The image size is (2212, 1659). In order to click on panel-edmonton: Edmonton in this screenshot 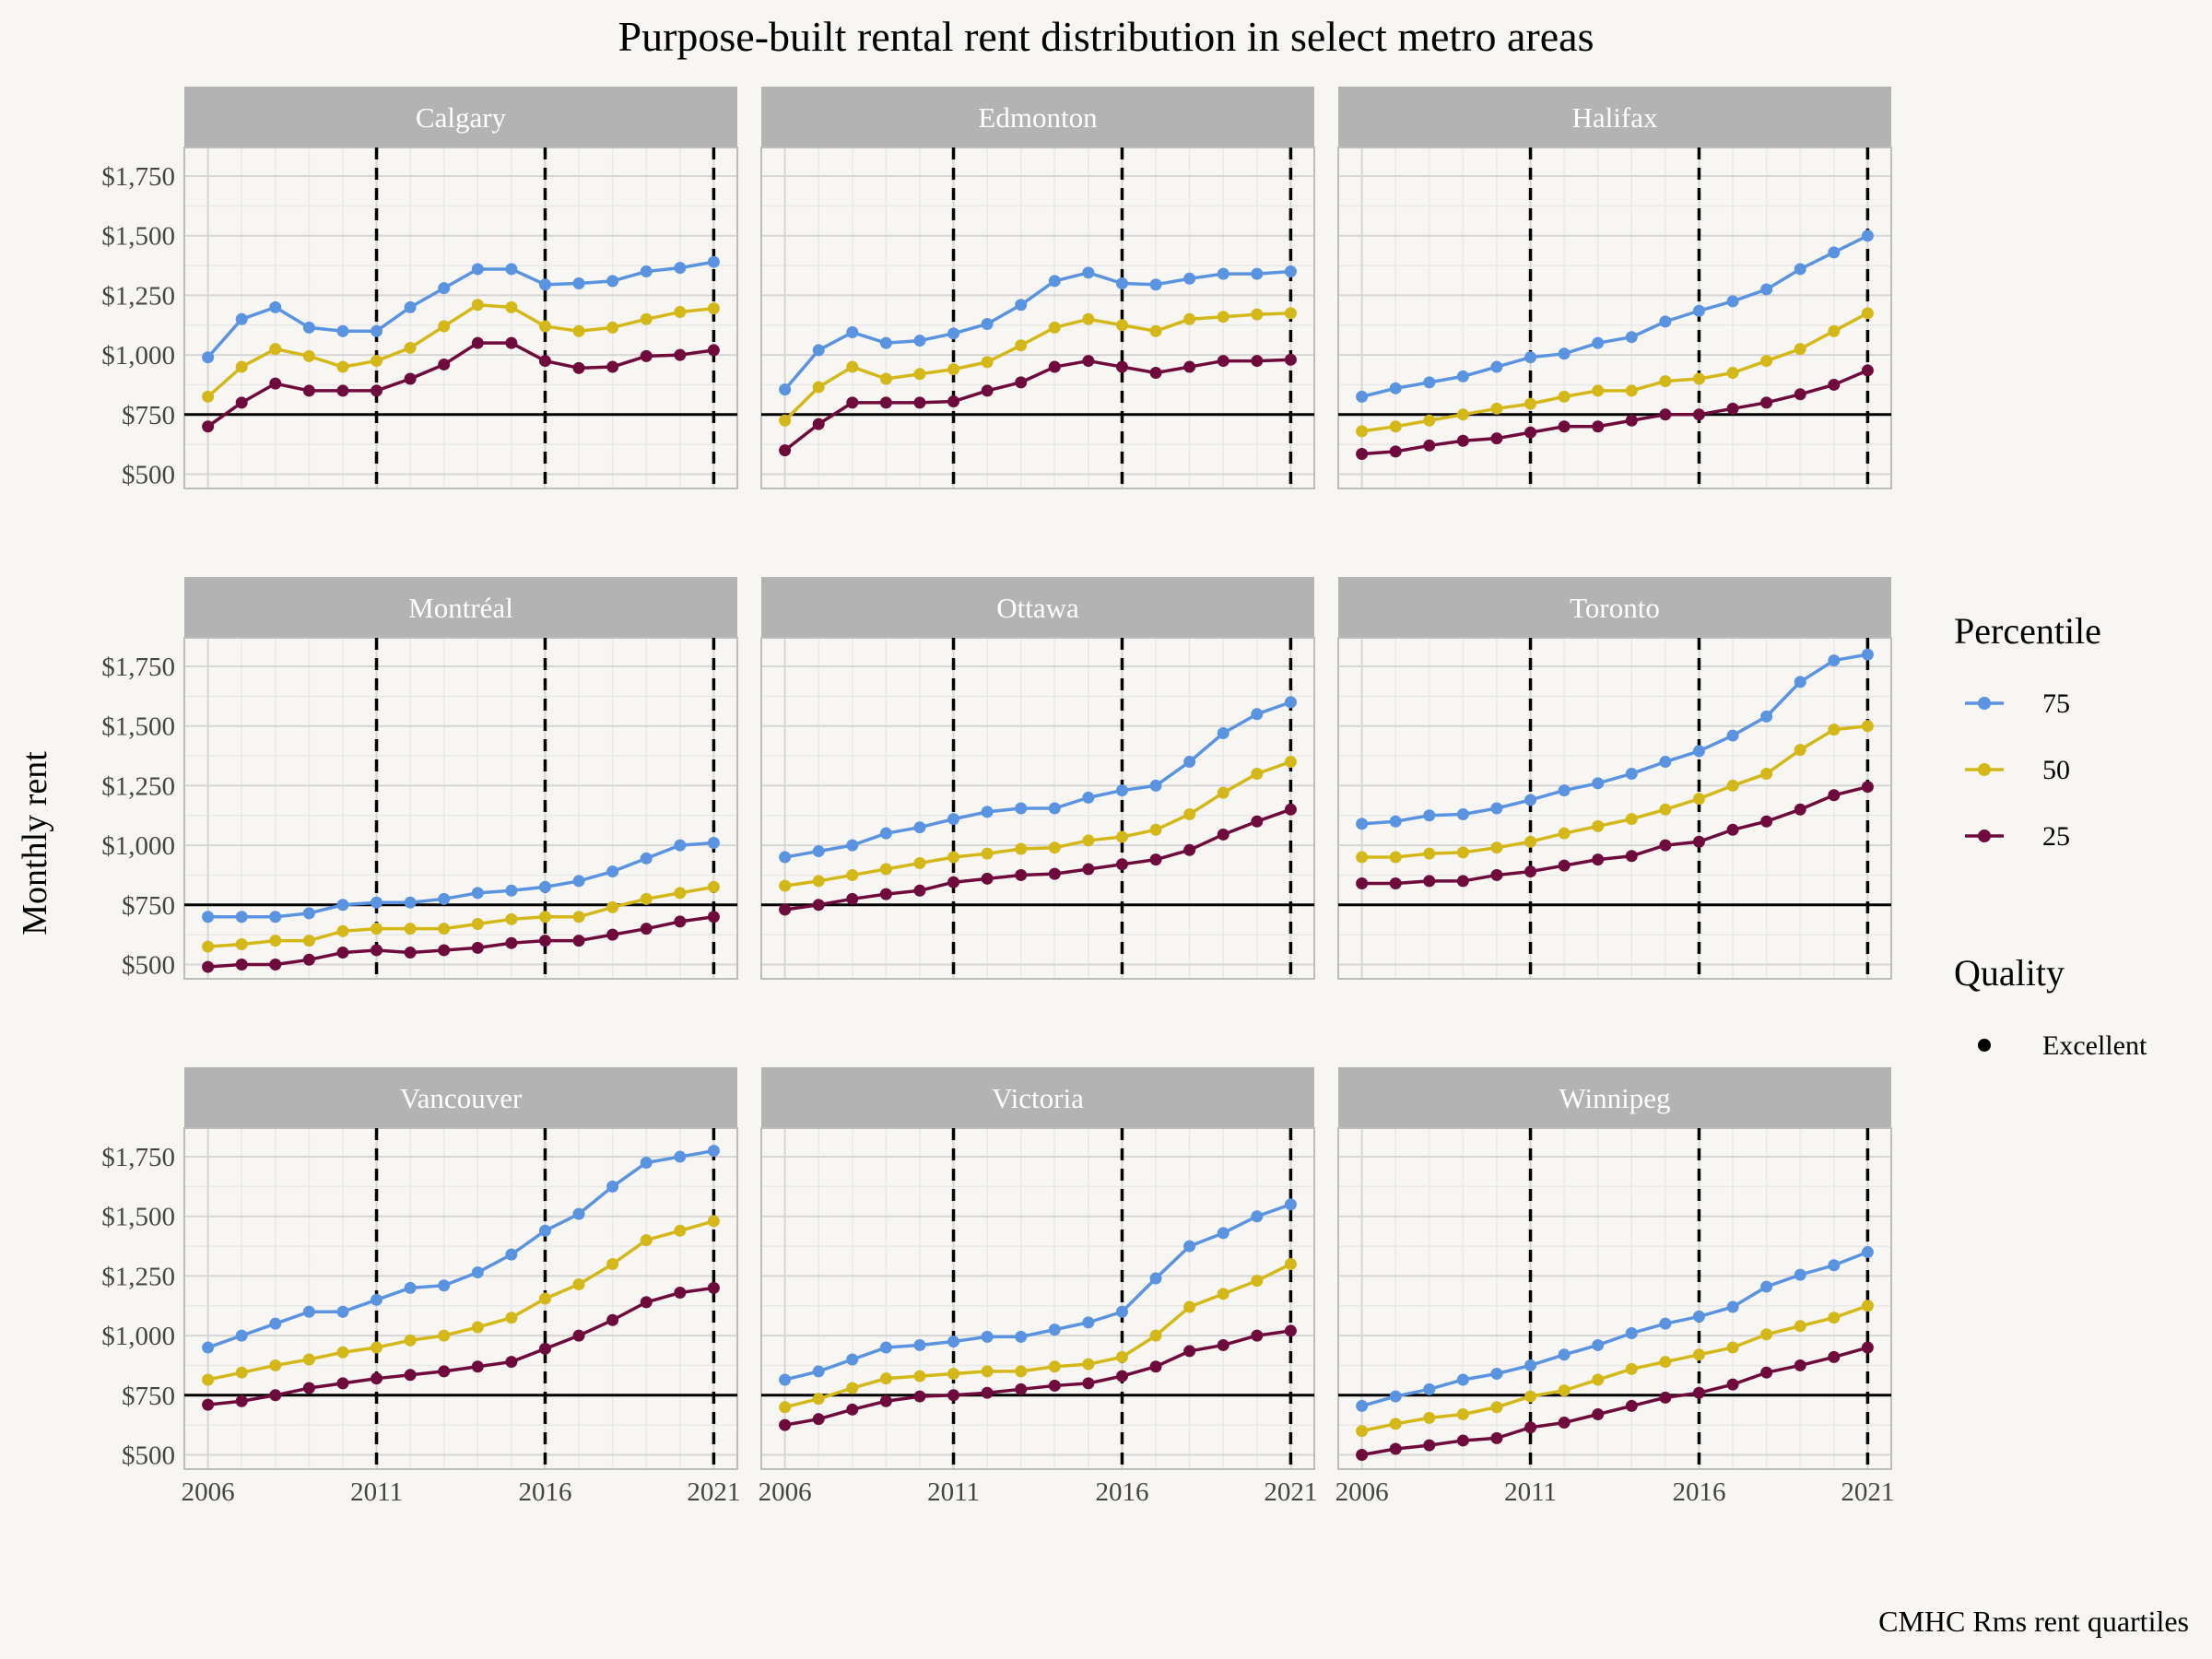, I will do `click(1037, 288)`.